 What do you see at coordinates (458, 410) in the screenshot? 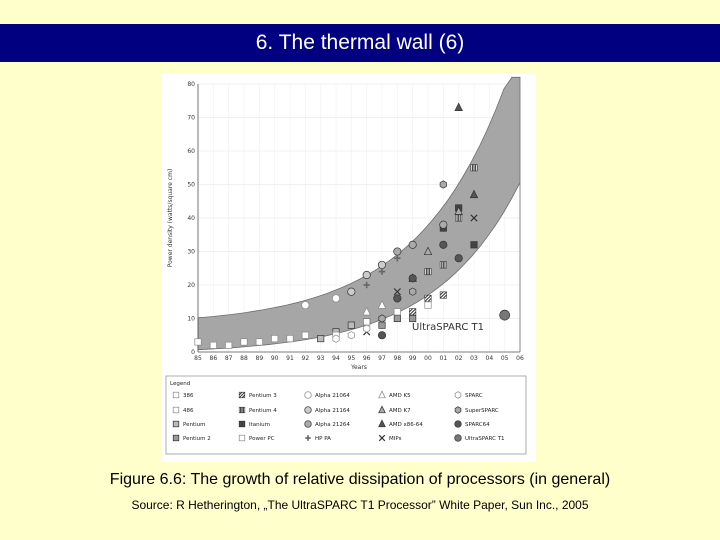
I see `legend-marker-supersparc` at bounding box center [458, 410].